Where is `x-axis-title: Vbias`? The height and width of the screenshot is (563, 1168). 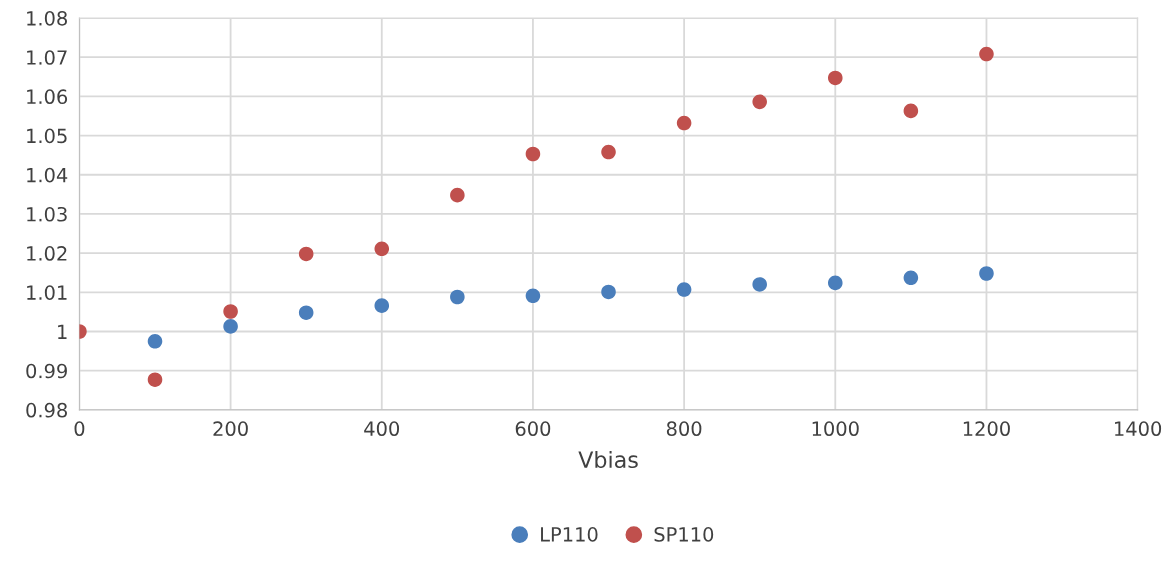
x-axis-title: Vbias is located at coordinates (608, 459).